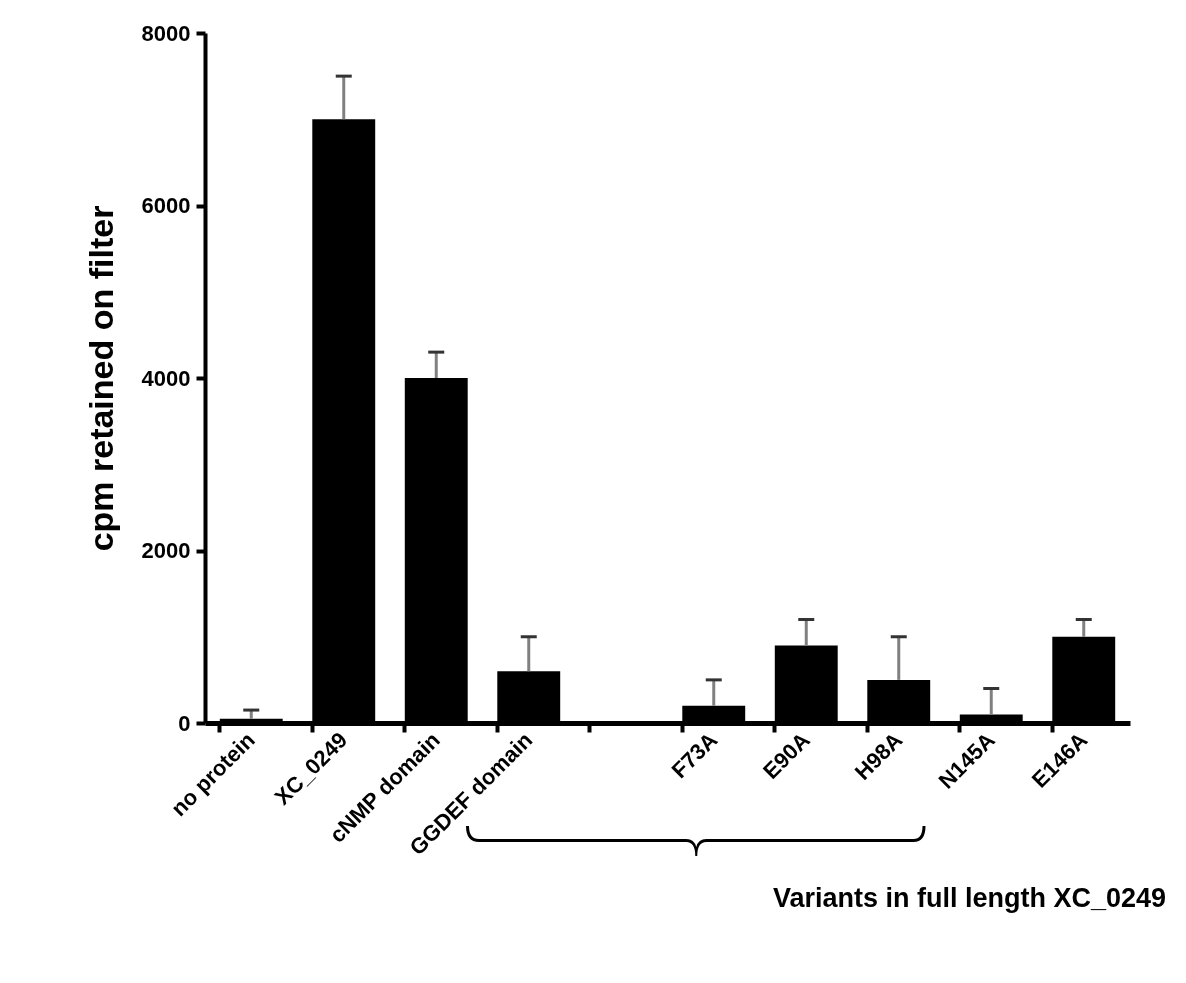 This screenshot has height=983, width=1186. What do you see at coordinates (184, 723) in the screenshot?
I see `y-tick-label: 0` at bounding box center [184, 723].